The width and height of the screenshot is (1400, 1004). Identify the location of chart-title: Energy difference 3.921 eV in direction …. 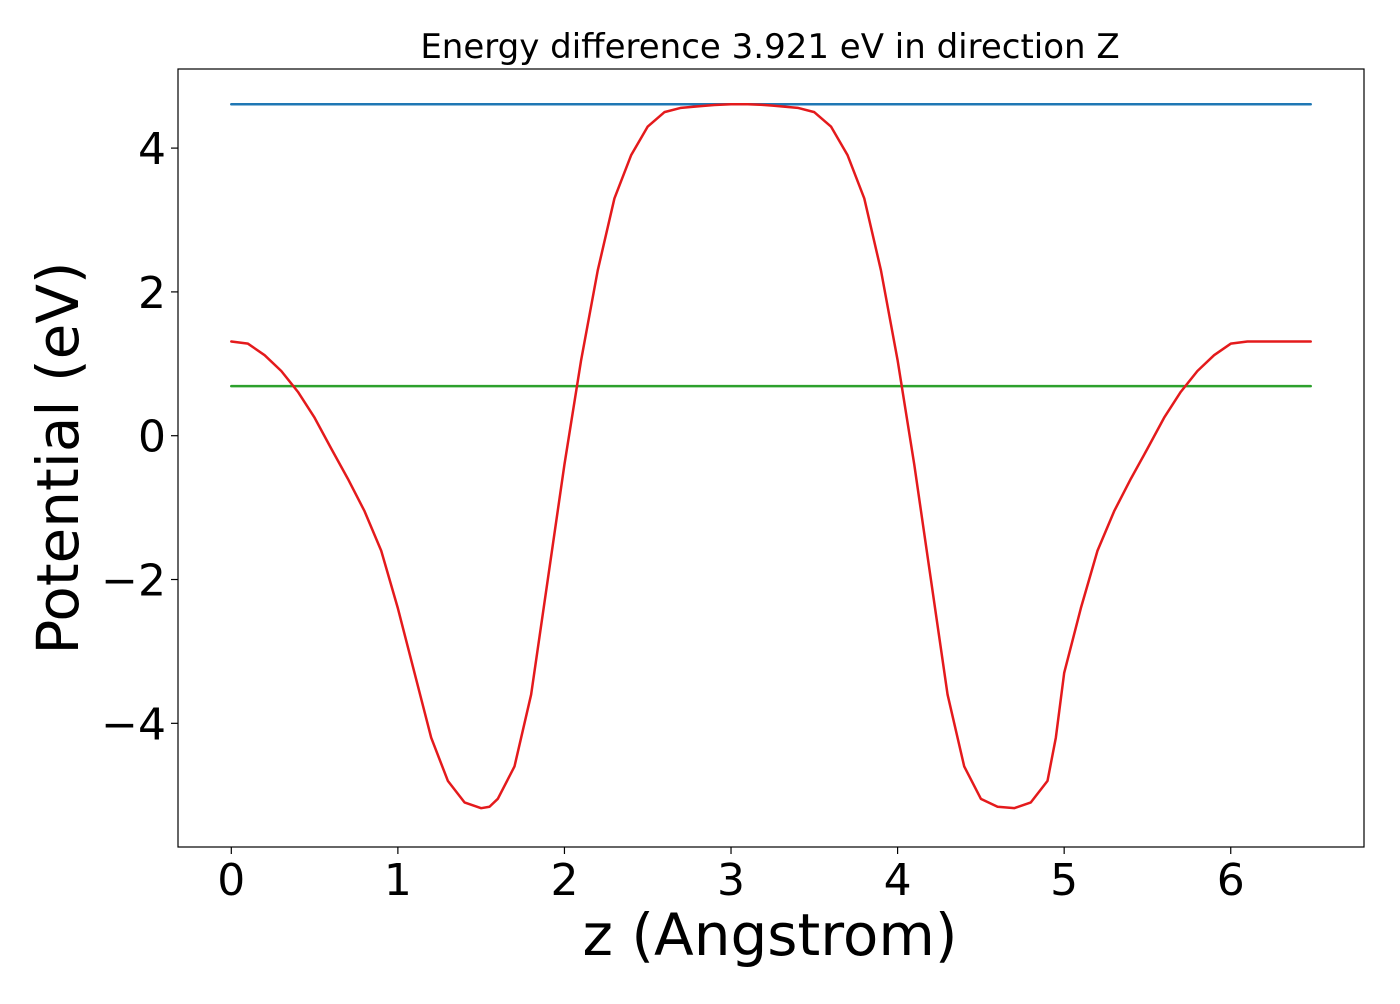
(769, 47).